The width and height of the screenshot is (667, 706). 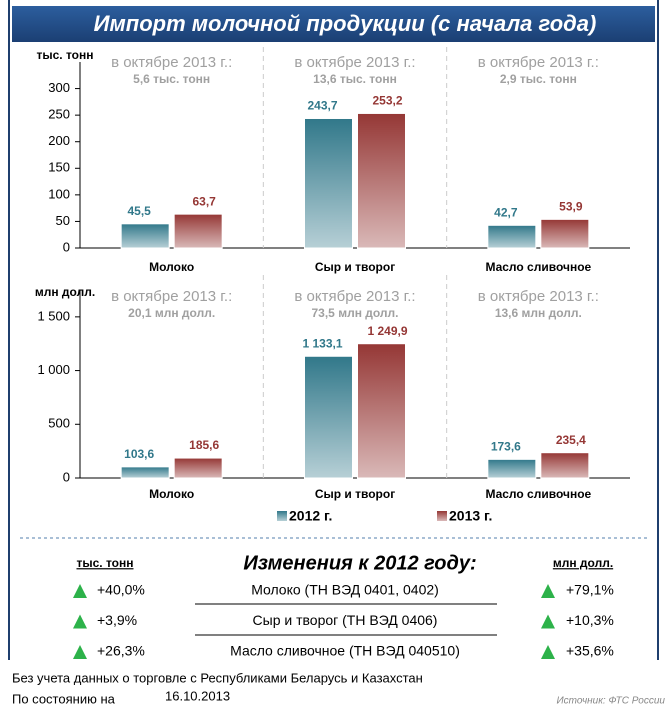 I want to click on y-axis-label: тыс. тонн, so click(x=64, y=55).